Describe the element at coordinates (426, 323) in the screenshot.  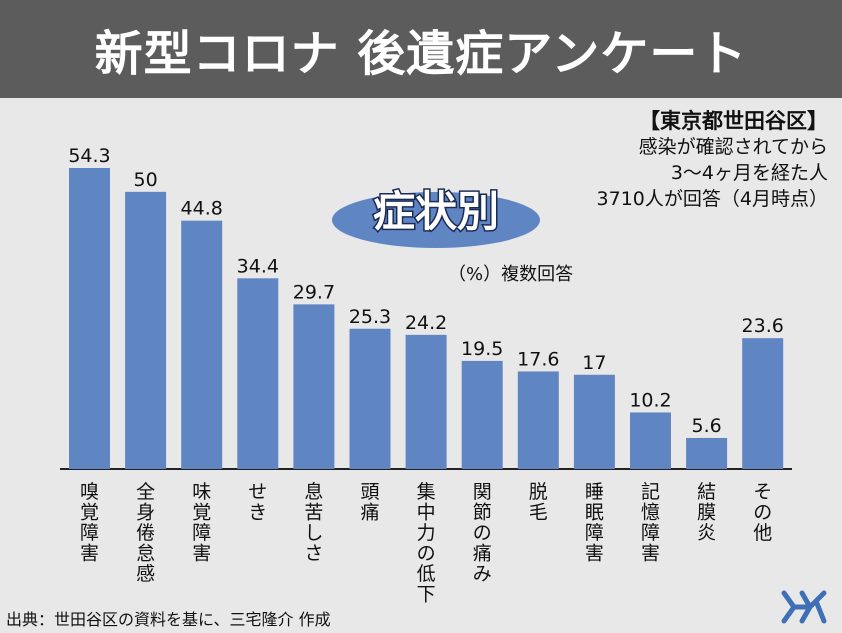
I see `data-label-6: 24.2` at that location.